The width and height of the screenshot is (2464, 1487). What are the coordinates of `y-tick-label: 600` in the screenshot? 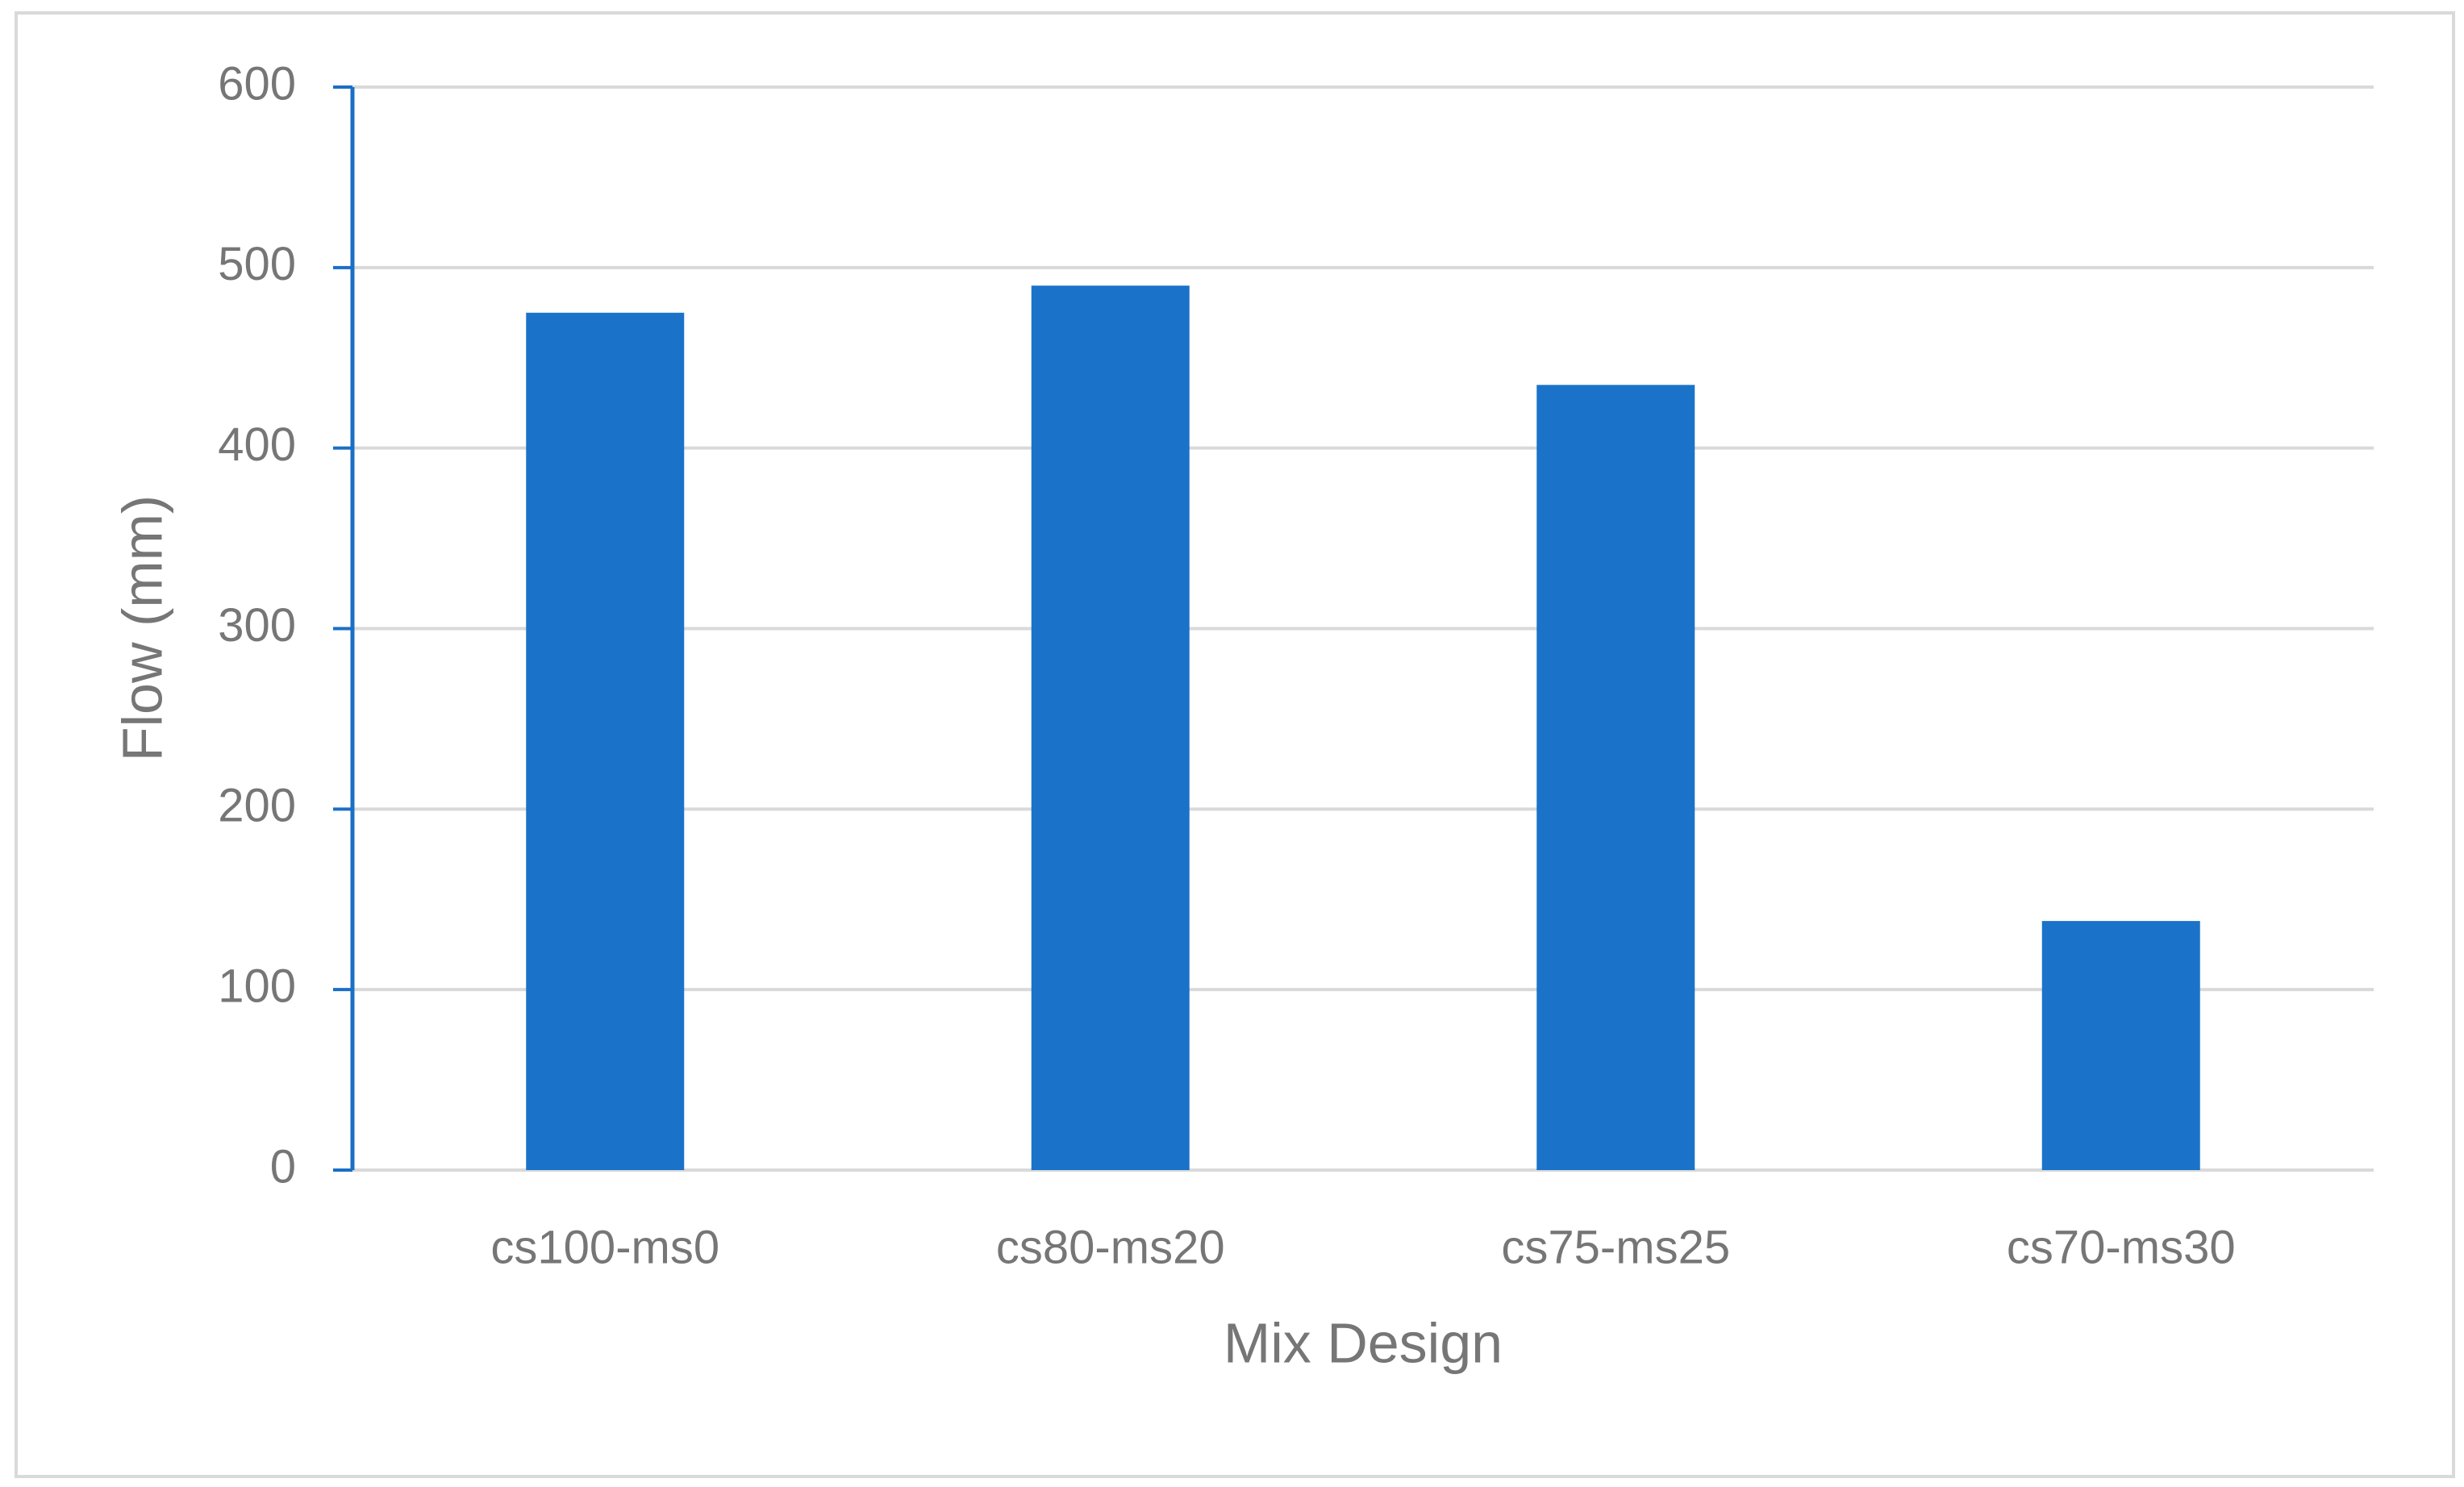 It's located at (257, 84).